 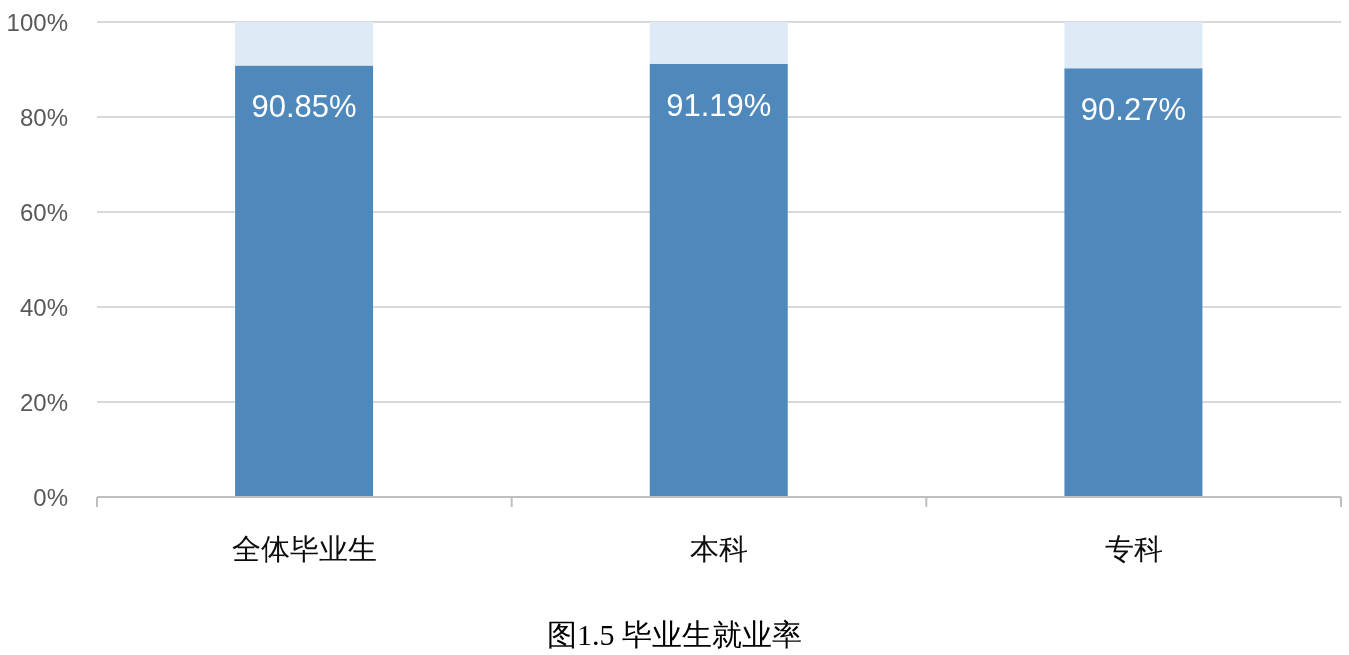 I want to click on x-tick-label: 专科, so click(x=1133, y=549).